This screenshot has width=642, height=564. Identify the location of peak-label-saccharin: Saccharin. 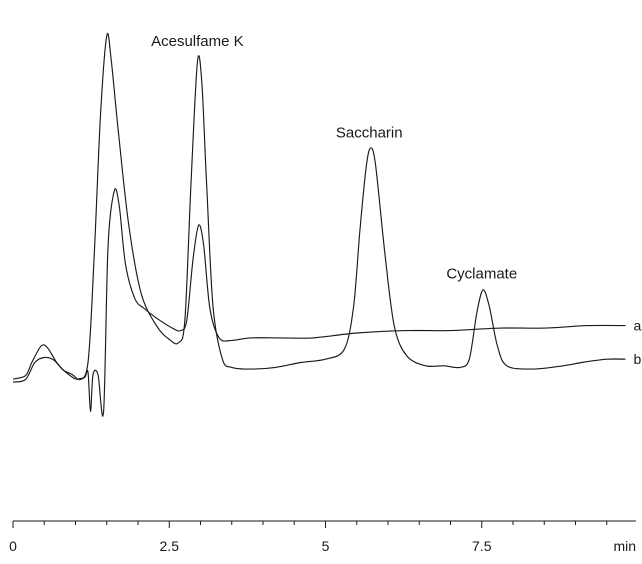
(369, 133).